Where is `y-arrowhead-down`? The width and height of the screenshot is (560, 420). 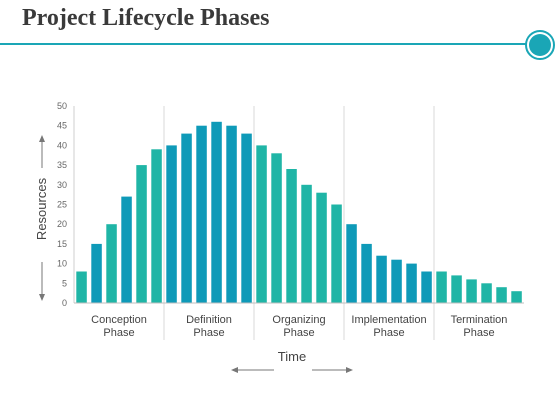 y-arrowhead-down is located at coordinates (42, 297).